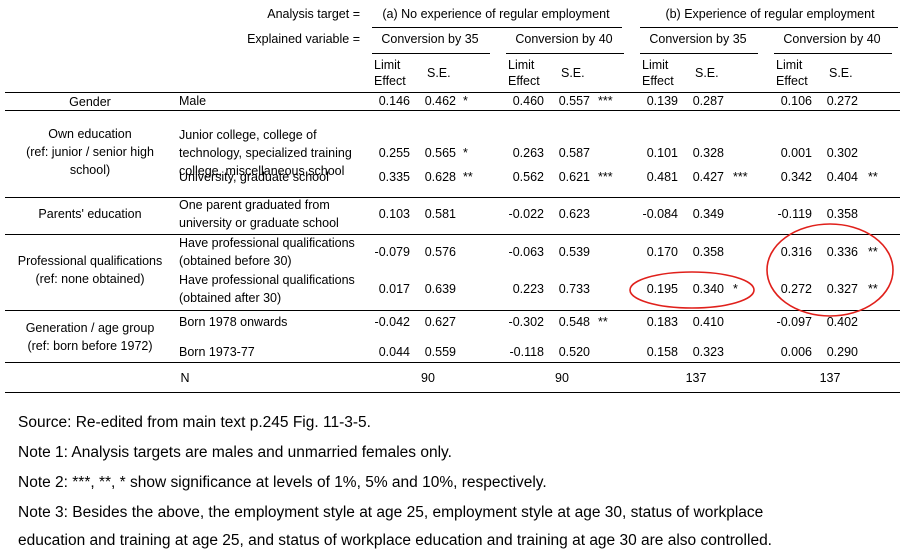  Describe the element at coordinates (770, 14) in the screenshot. I see `group-b-header: (b) Experience of regular employment` at that location.